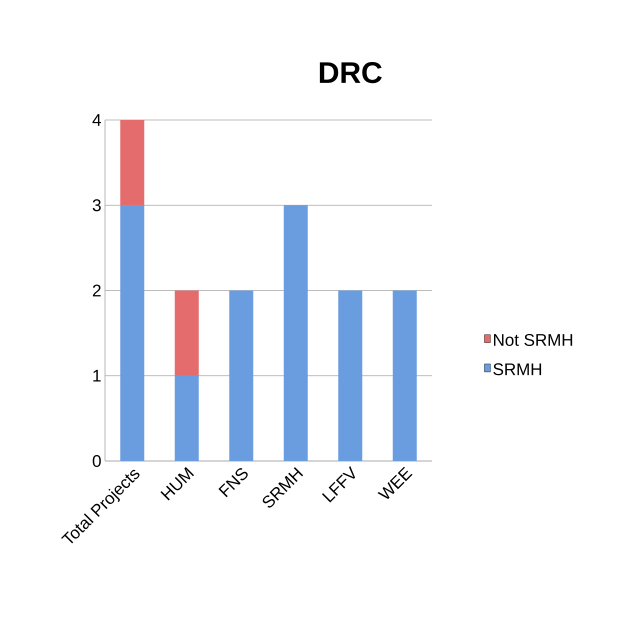  Describe the element at coordinates (97, 376) in the screenshot. I see `y-tick-label: 1` at that location.